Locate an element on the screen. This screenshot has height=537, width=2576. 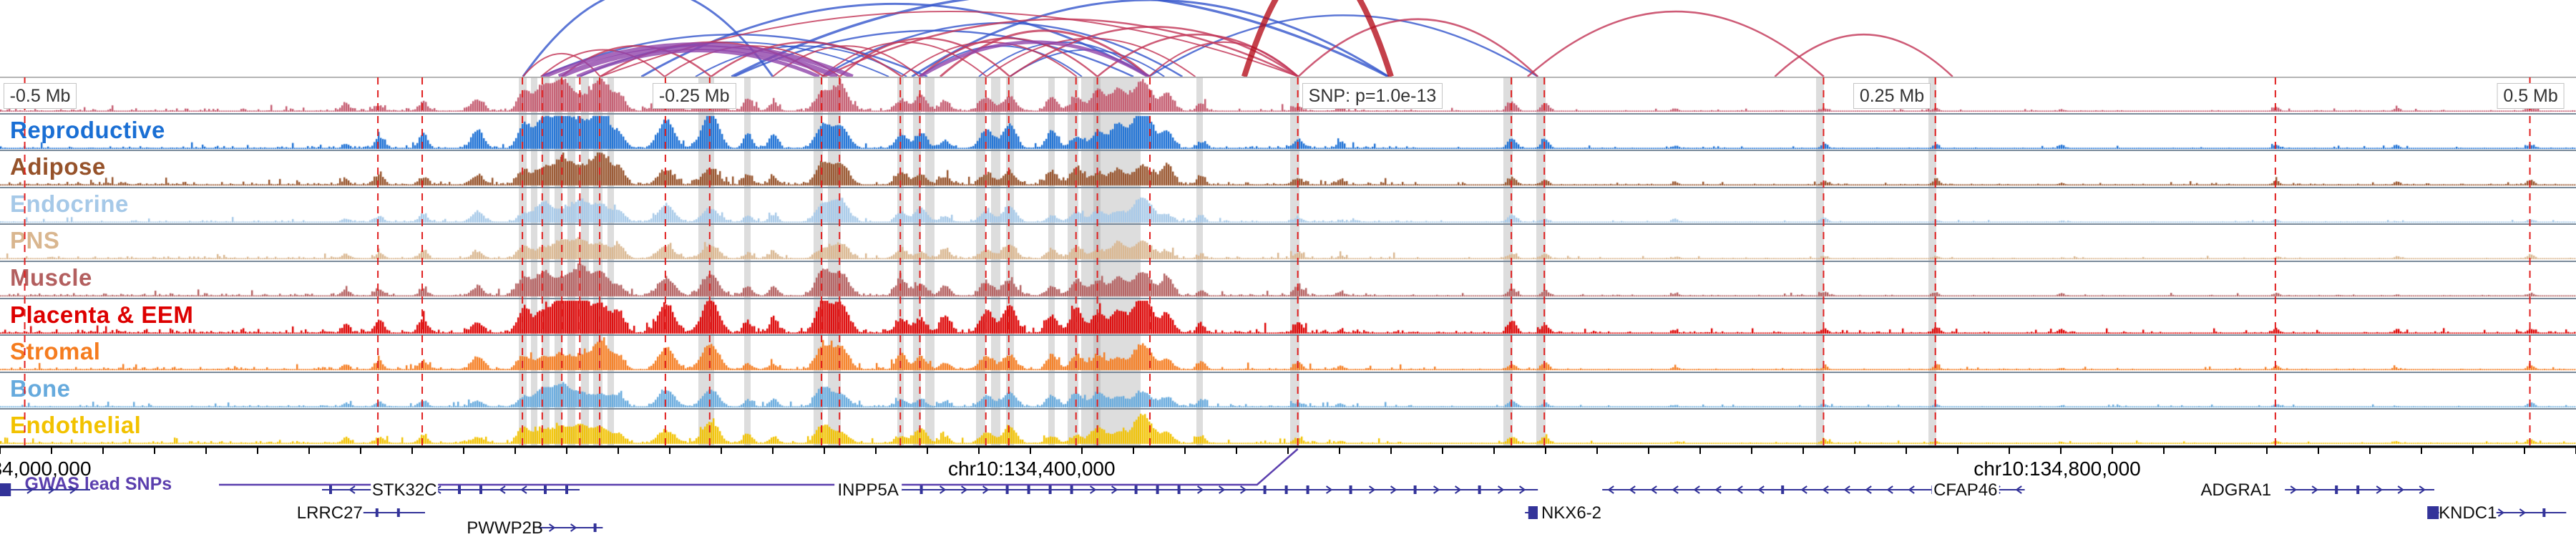
gene-nkx6-2: NKX6-2 is located at coordinates (1565, 513).